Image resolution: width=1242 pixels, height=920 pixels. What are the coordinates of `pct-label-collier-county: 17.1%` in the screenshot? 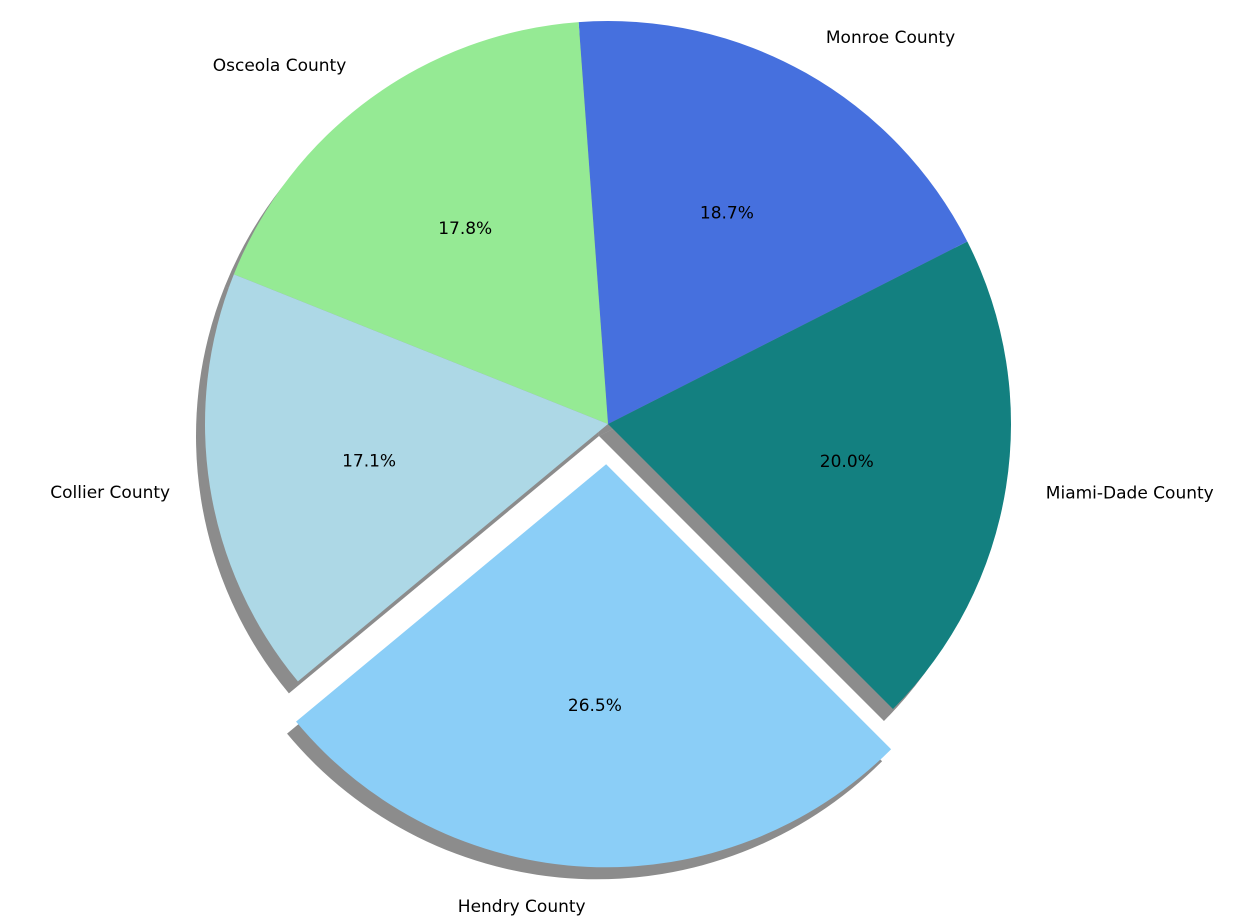 It's located at (369, 462).